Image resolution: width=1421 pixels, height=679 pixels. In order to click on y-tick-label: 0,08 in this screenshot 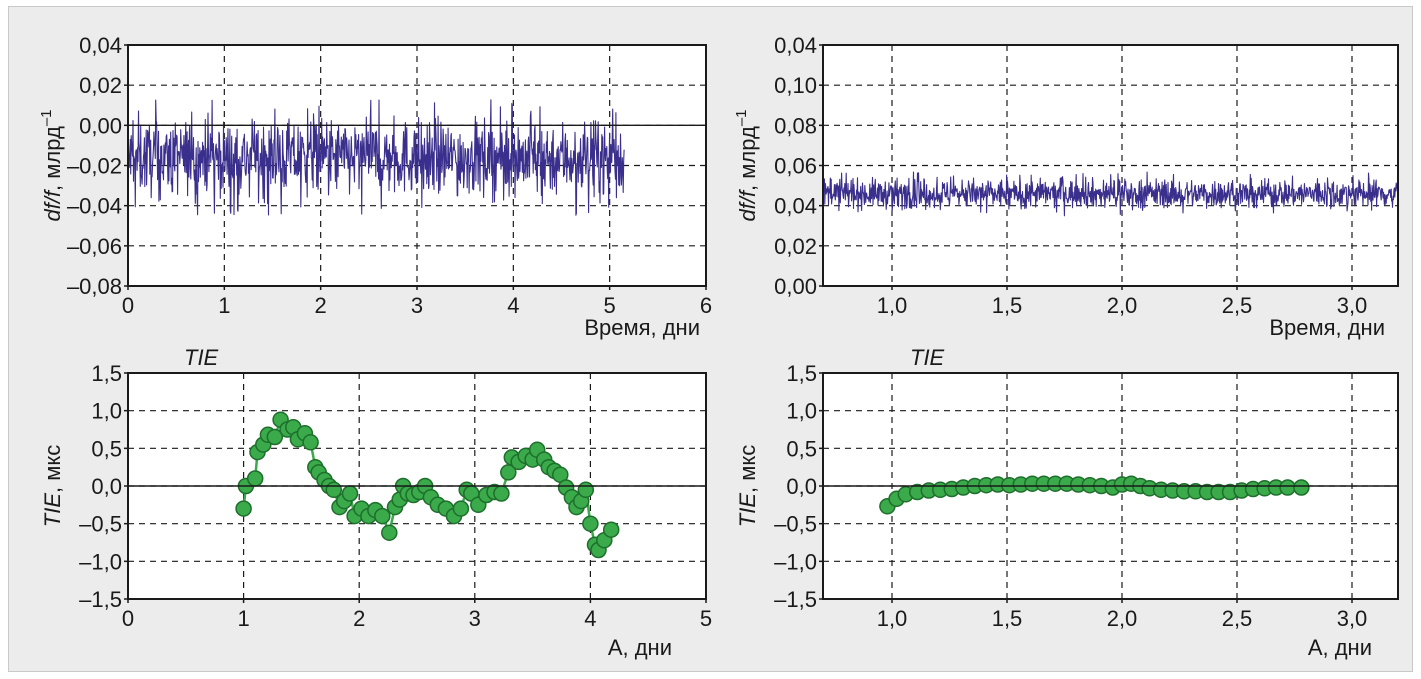, I will do `click(795, 125)`.